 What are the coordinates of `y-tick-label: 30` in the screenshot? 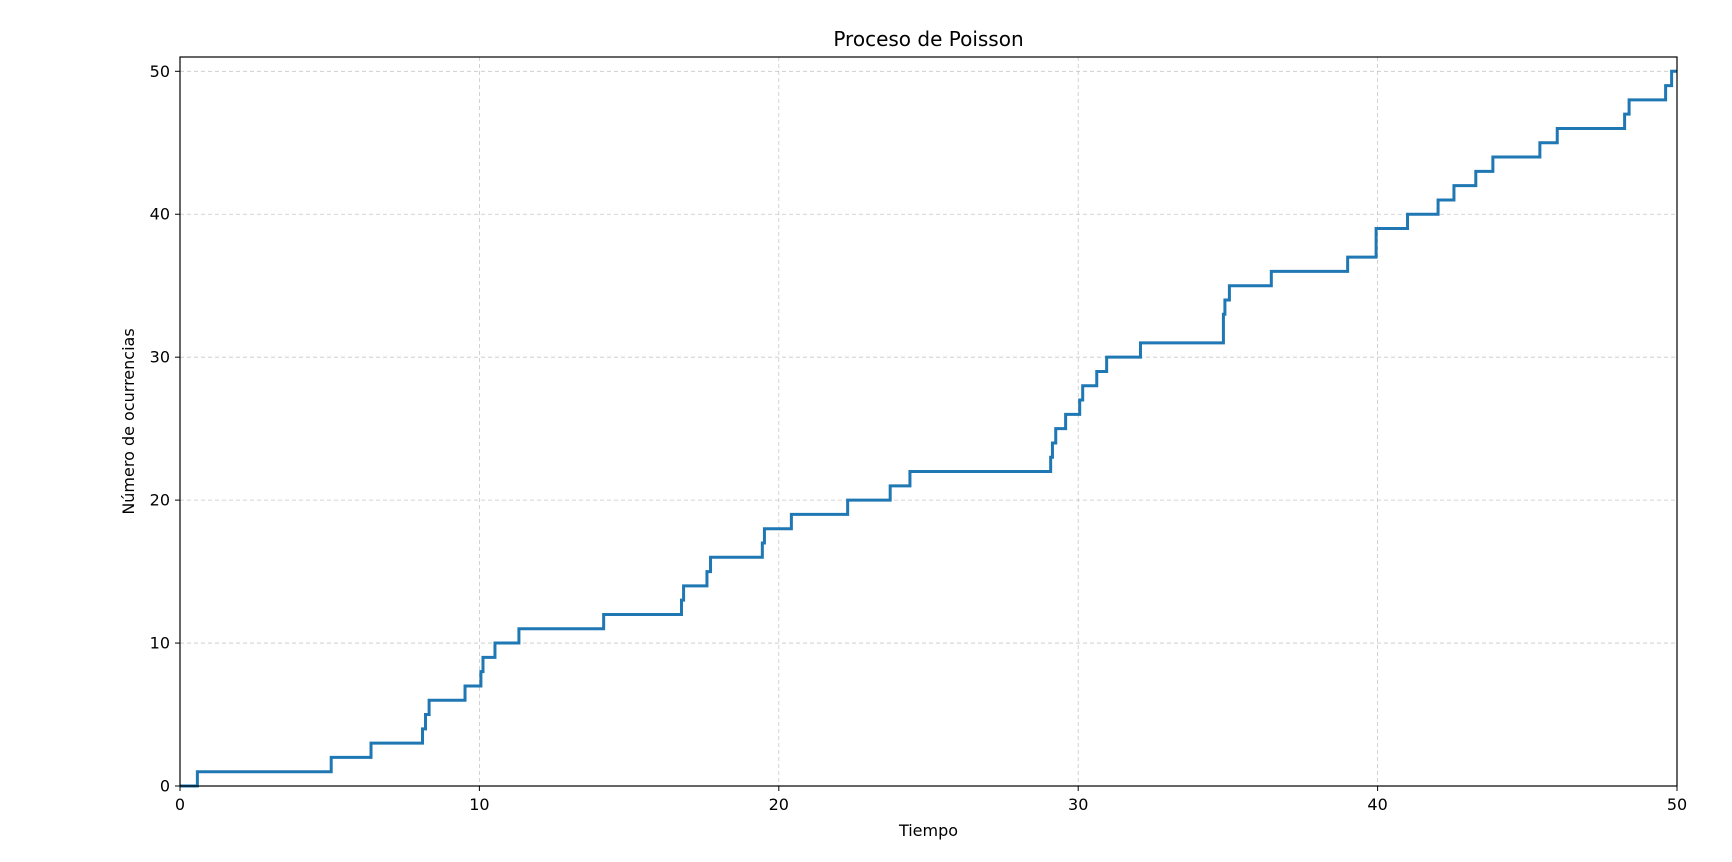 It's located at (160, 357).